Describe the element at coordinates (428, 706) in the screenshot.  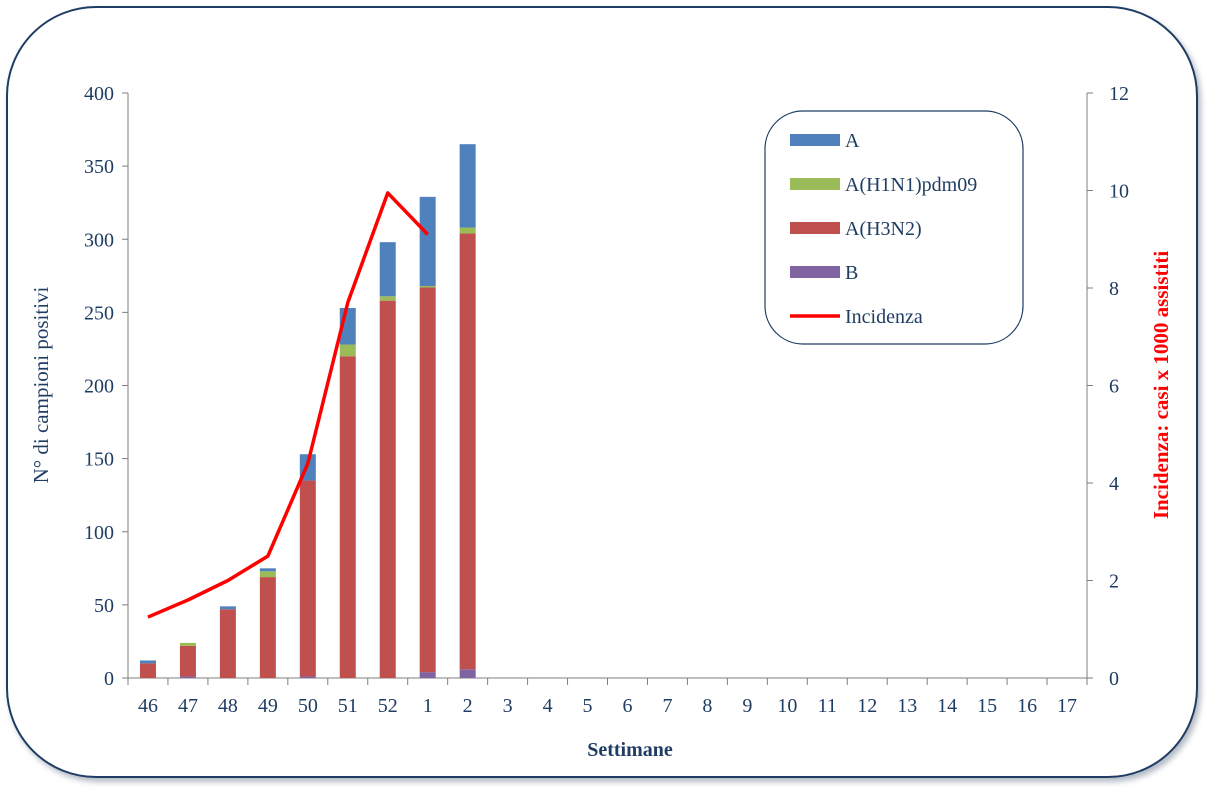
I see `x-tick-label: 1` at that location.